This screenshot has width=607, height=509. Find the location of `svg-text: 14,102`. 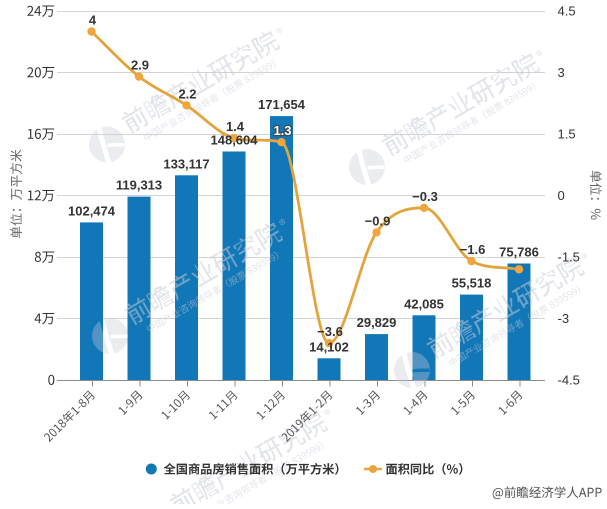

svg-text: 14,102 is located at coordinates (329, 346).